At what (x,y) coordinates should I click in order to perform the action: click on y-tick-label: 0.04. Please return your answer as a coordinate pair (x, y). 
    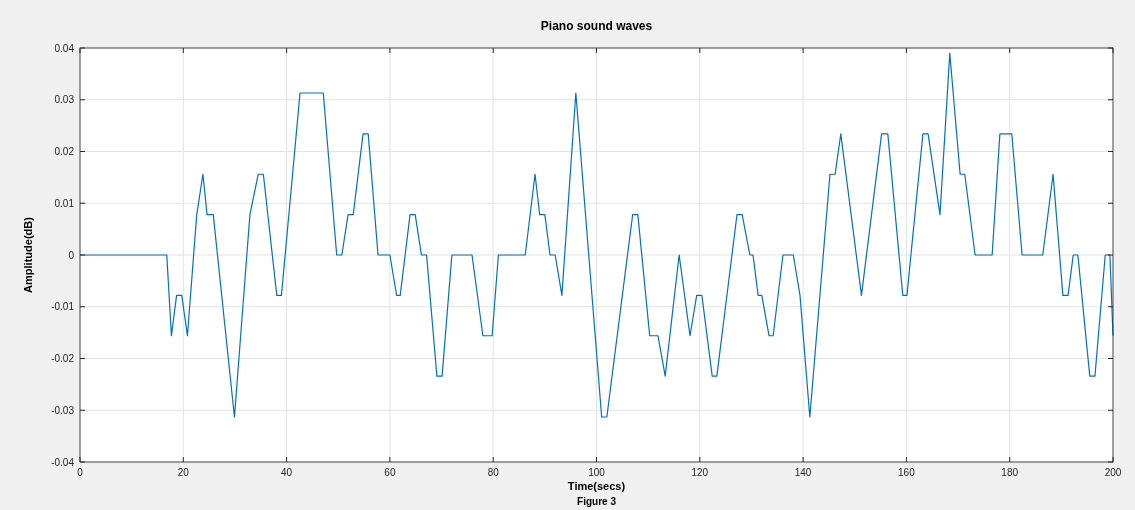
    Looking at the image, I should click on (64, 48).